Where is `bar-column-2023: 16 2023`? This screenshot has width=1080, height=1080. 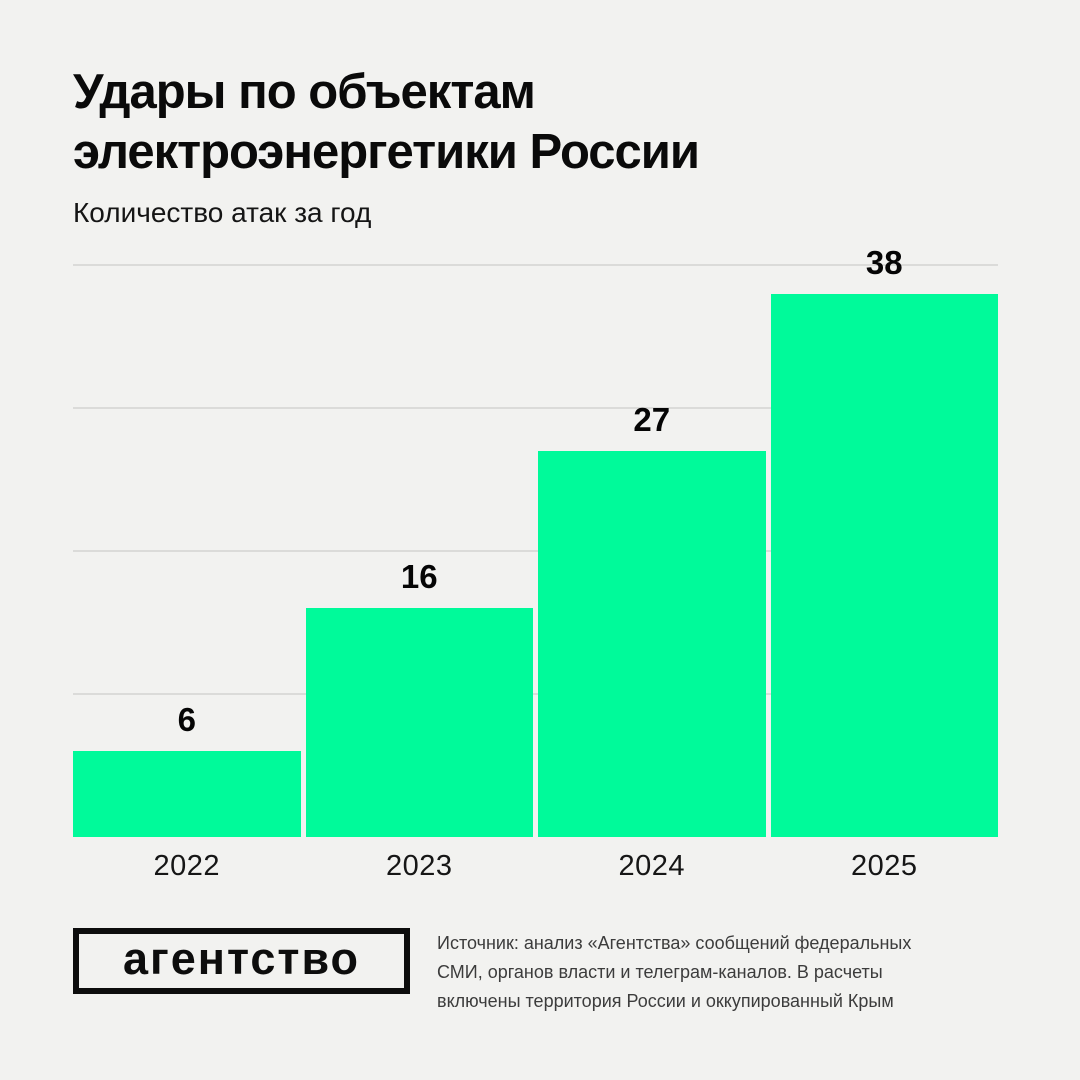 bar-column-2023: 16 2023 is located at coordinates (419, 573).